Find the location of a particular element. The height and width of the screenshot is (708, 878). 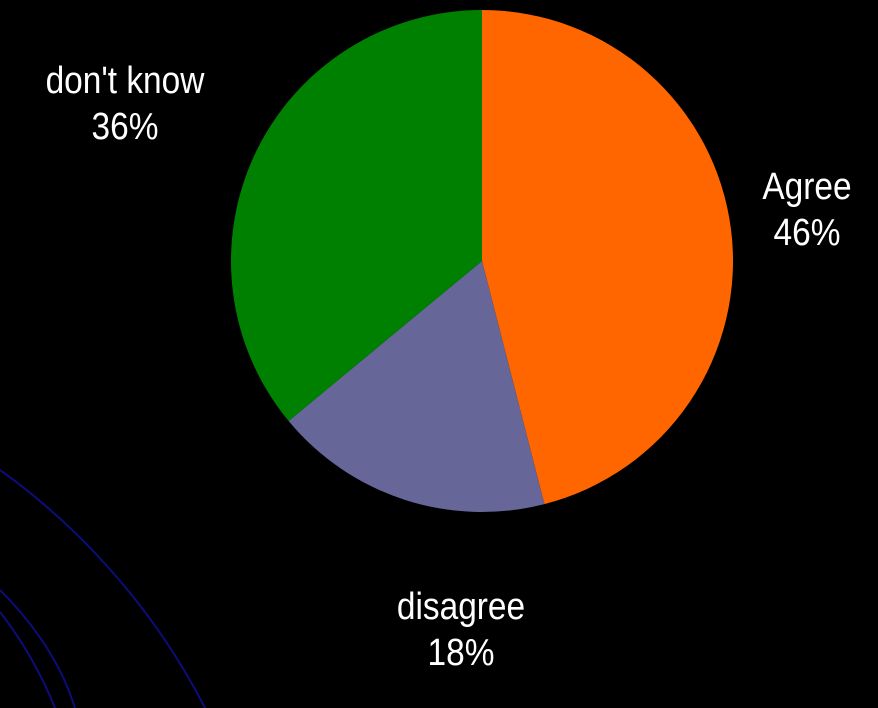

slice-label-text: don't know is located at coordinates (125, 81).